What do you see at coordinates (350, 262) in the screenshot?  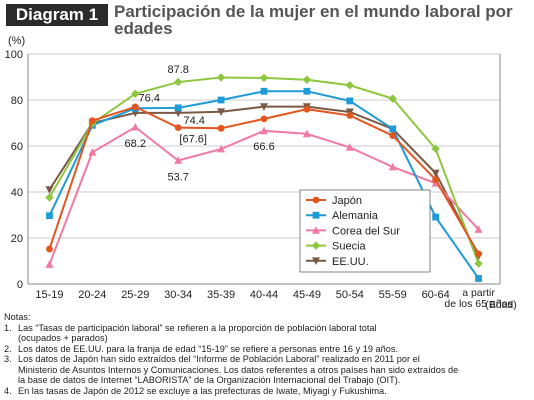 I see `legend-label: EE.UU.` at bounding box center [350, 262].